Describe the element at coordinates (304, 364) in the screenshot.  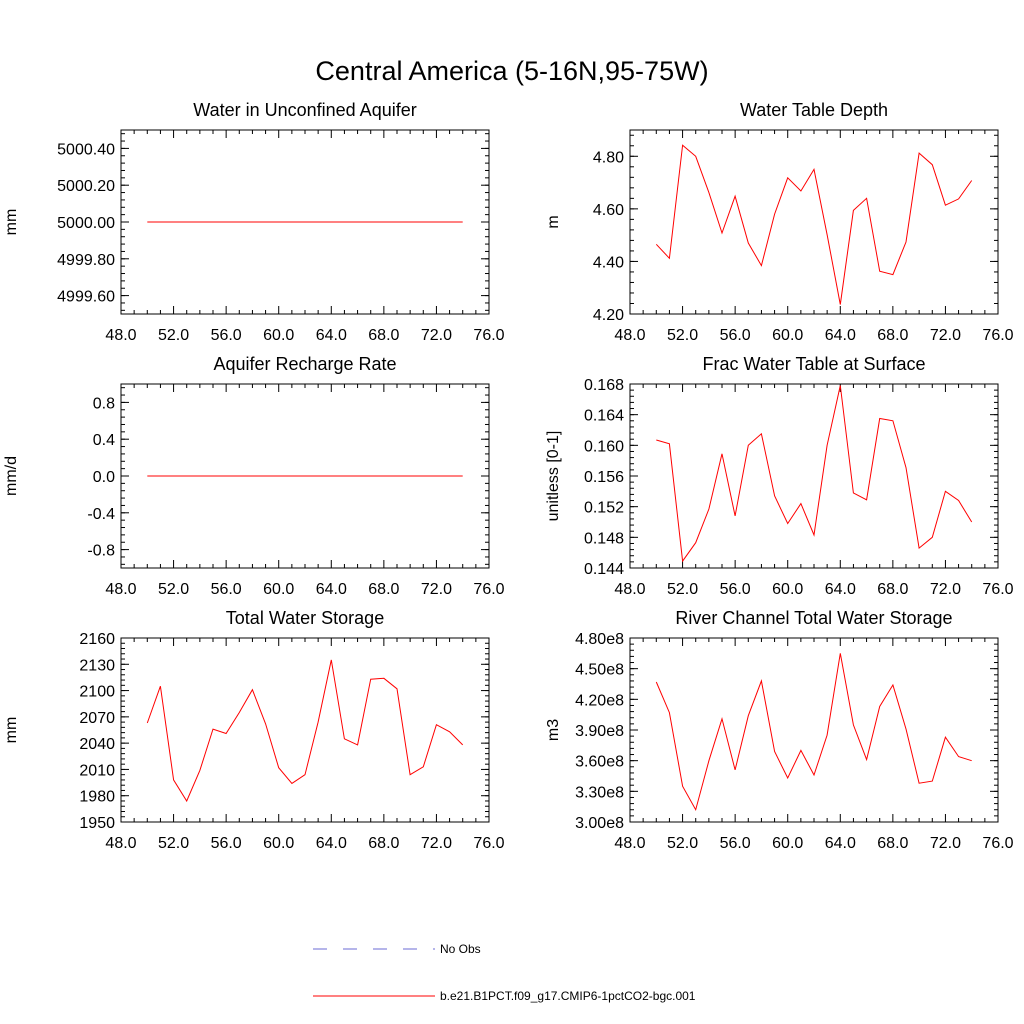
I see `panel-title: Aquifer Recharge Rate` at that location.